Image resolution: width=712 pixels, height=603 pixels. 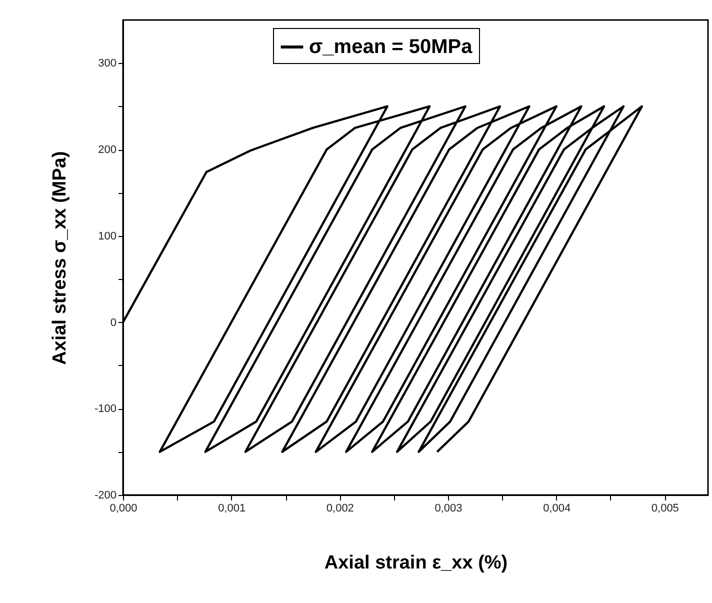 I want to click on x-tick-label: 0,002, so click(x=340, y=508).